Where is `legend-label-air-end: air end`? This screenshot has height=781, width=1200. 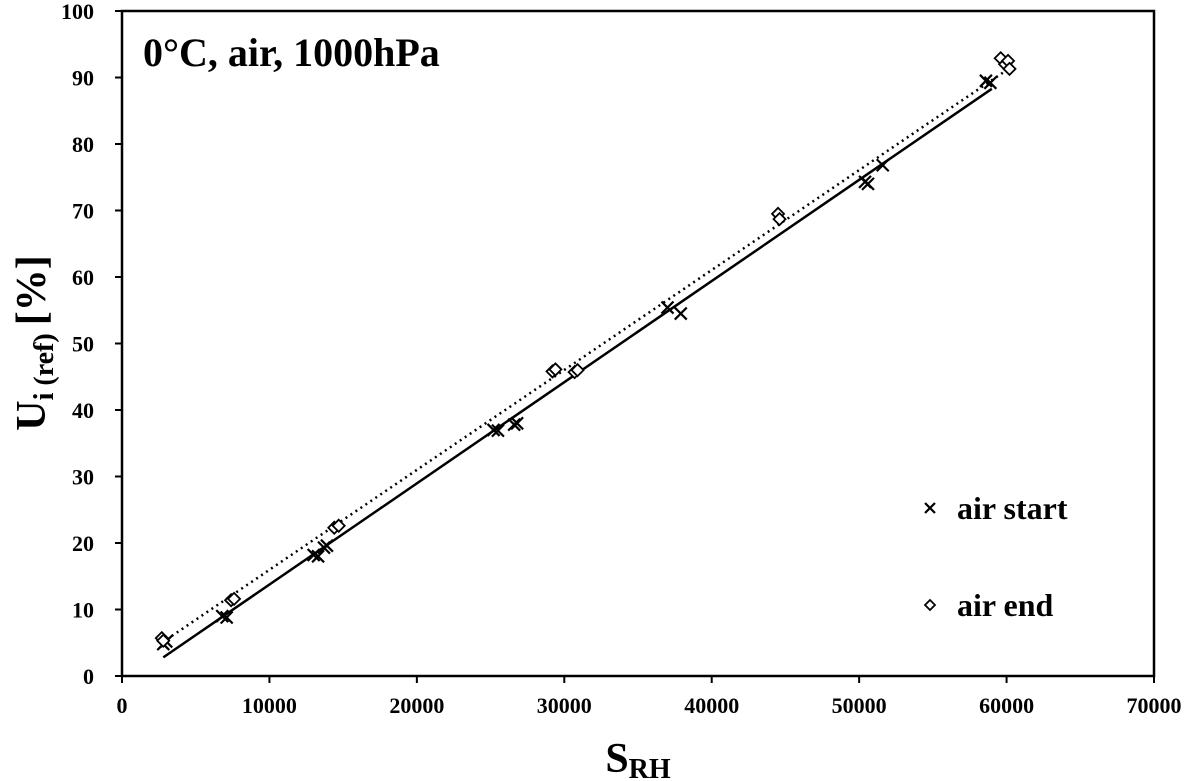 legend-label-air-end: air end is located at coordinates (1005, 605).